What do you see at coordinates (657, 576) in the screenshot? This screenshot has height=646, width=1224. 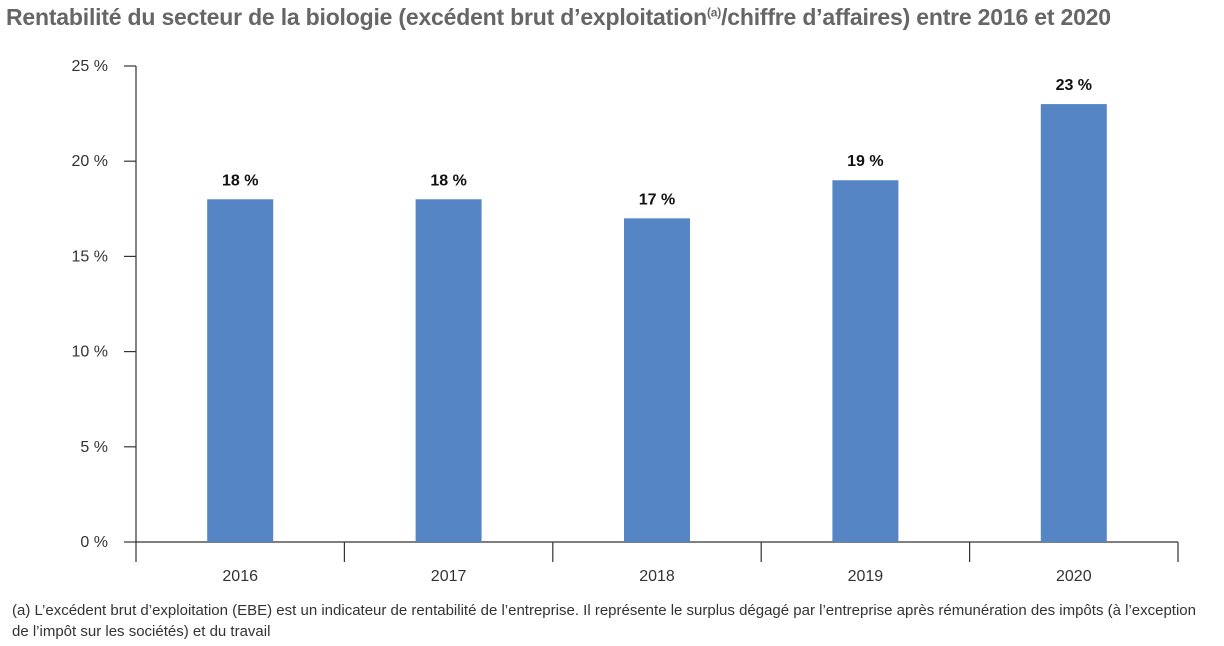 I see `x-tick-label: 2018` at bounding box center [657, 576].